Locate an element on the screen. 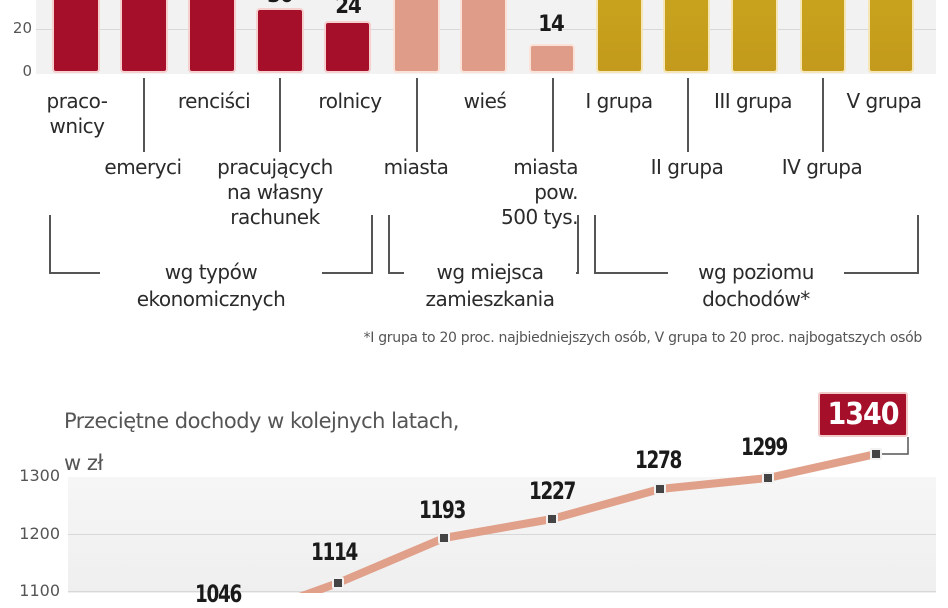 The height and width of the screenshot is (608, 948). leader-line-miasta is located at coordinates (417, 115).